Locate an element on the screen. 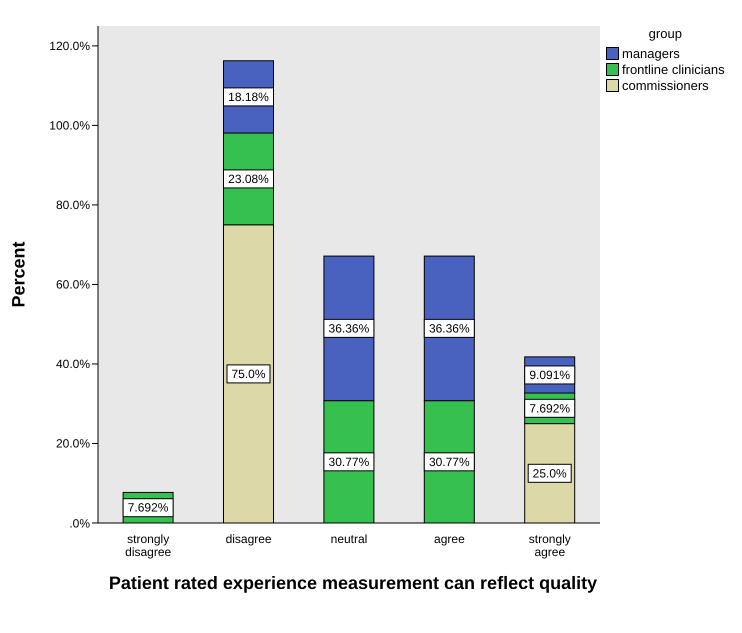 This screenshot has width=742, height=633. legend-title: group is located at coordinates (665, 33).